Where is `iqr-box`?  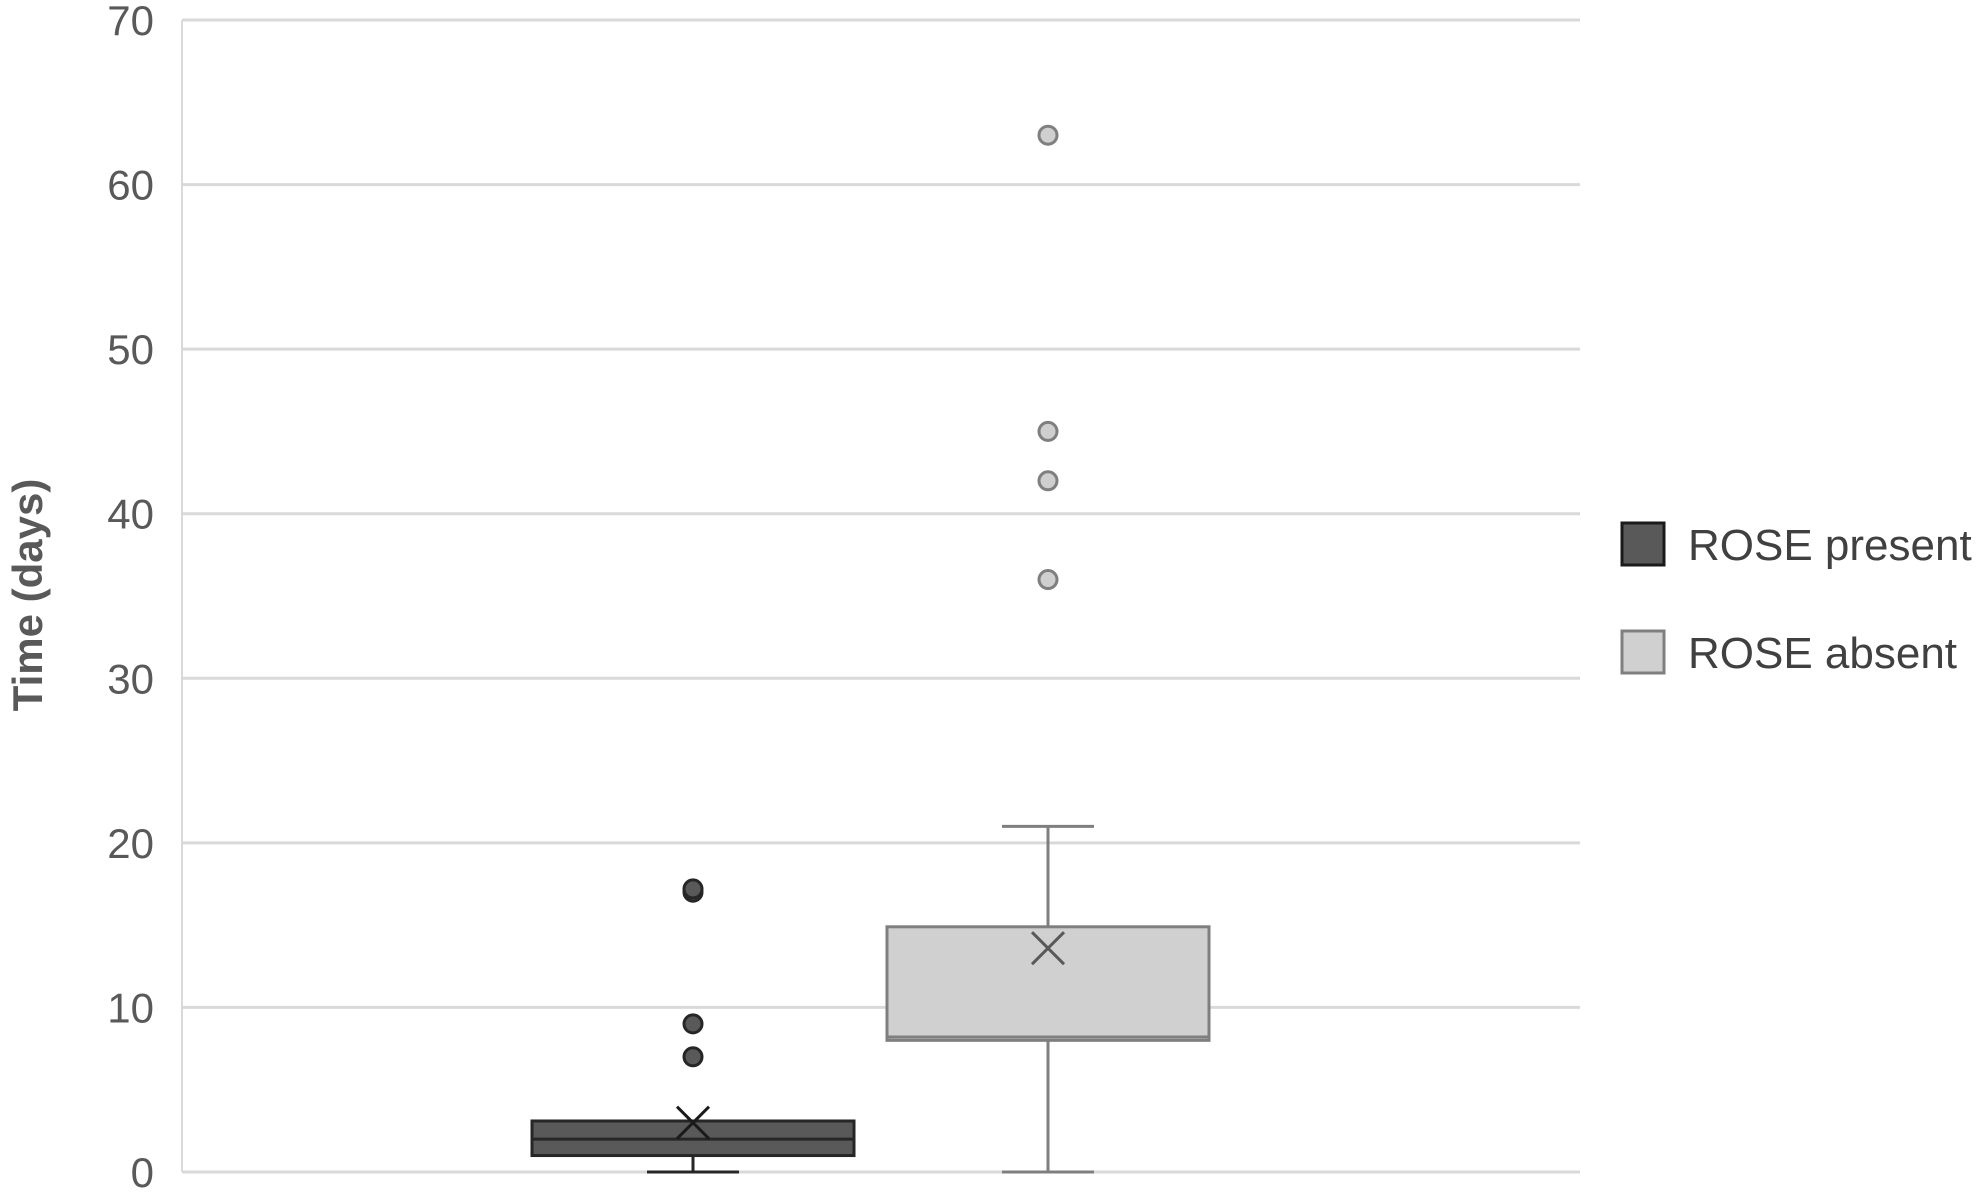 iqr-box is located at coordinates (1048, 983).